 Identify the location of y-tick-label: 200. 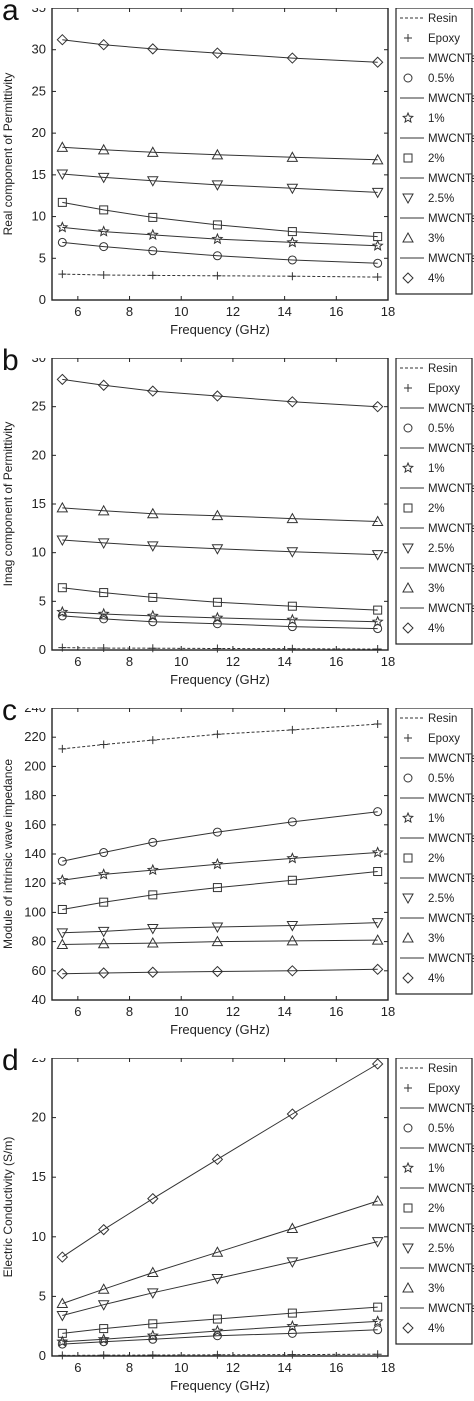
(35, 765).